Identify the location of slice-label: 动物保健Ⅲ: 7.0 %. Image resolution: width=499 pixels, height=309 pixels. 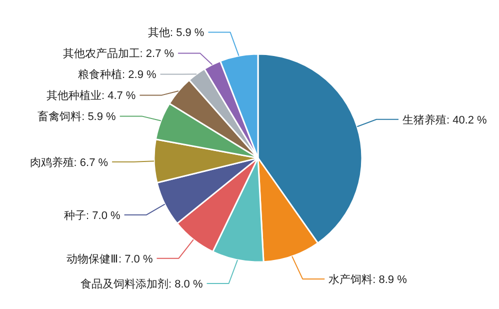
(109, 259).